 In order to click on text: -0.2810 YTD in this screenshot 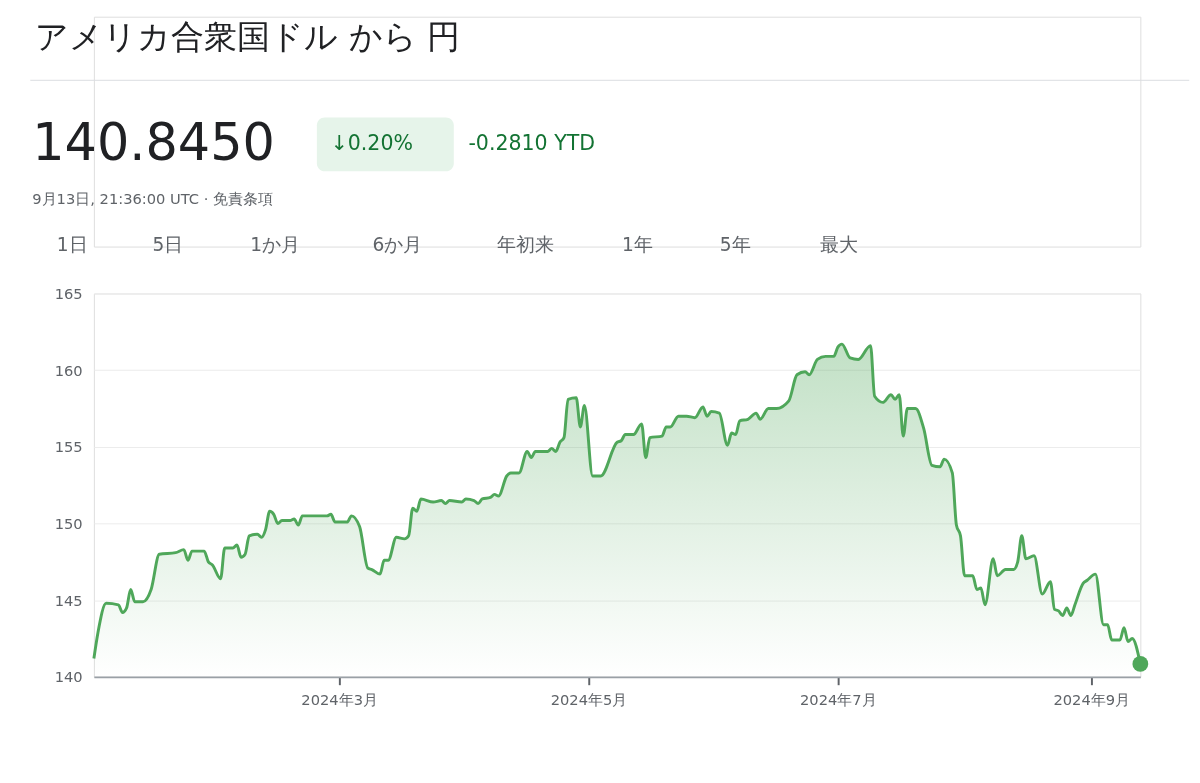, I will do `click(532, 142)`.